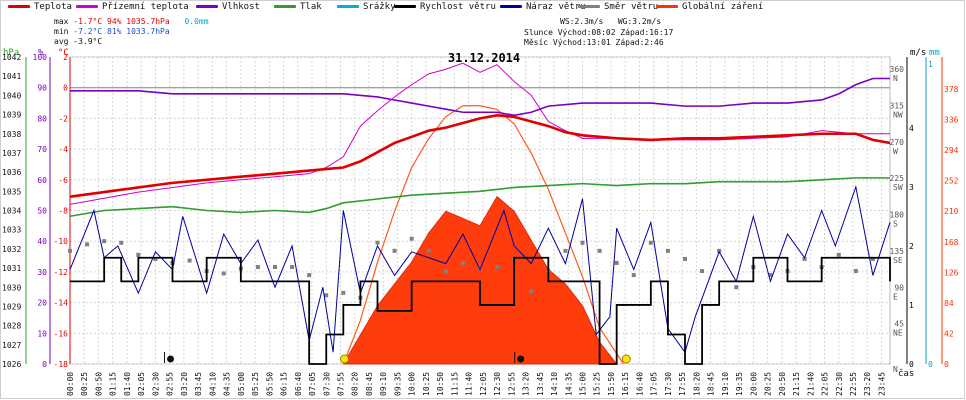 The image size is (966, 400). Describe the element at coordinates (148, 31) in the screenshot. I see `stats-min-press: 1033.7hPa` at that location.